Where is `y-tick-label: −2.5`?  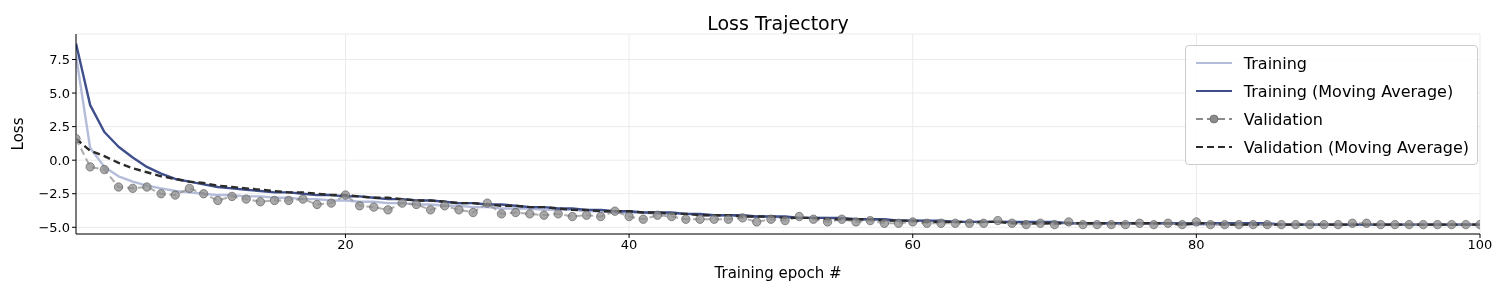 y-tick-label: −2.5 is located at coordinates (54, 194).